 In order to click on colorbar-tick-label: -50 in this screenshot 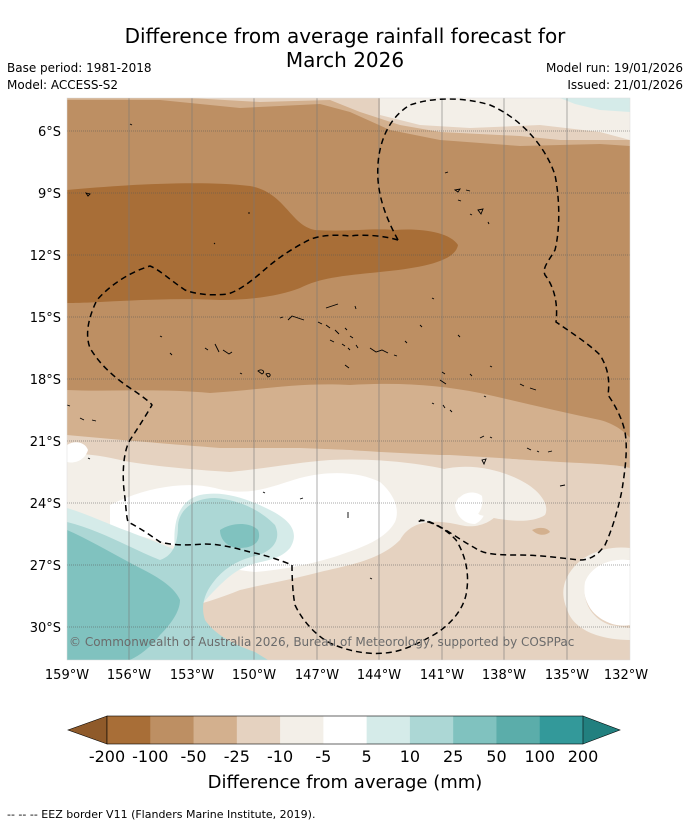, I will do `click(193, 756)`.